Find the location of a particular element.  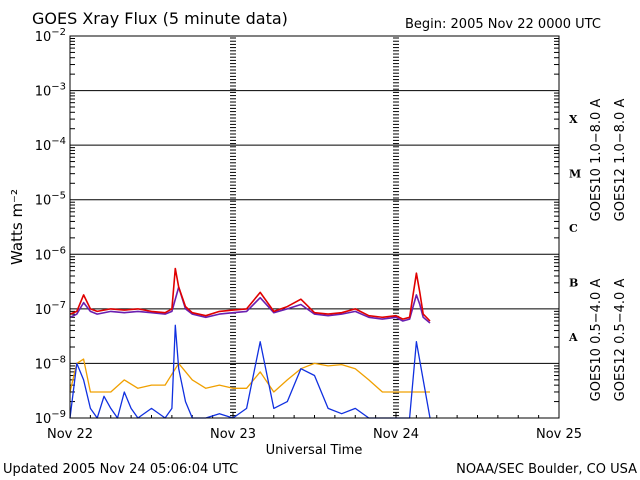

y-tick-label: 10⁻³ is located at coordinates (50, 91).